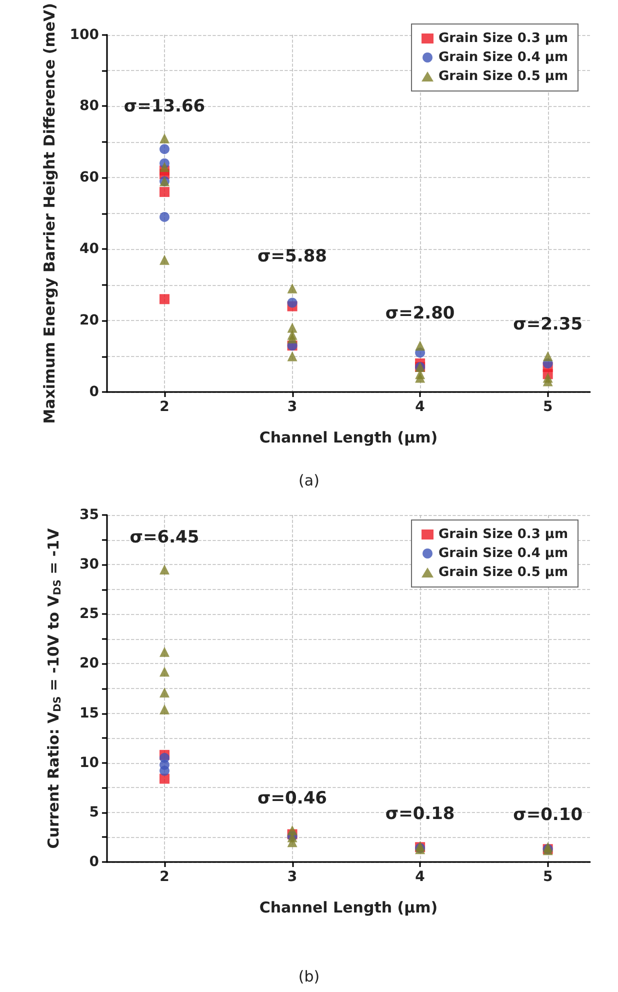 The width and height of the screenshot is (618, 992). I want to click on text: (a), so click(309, 481).